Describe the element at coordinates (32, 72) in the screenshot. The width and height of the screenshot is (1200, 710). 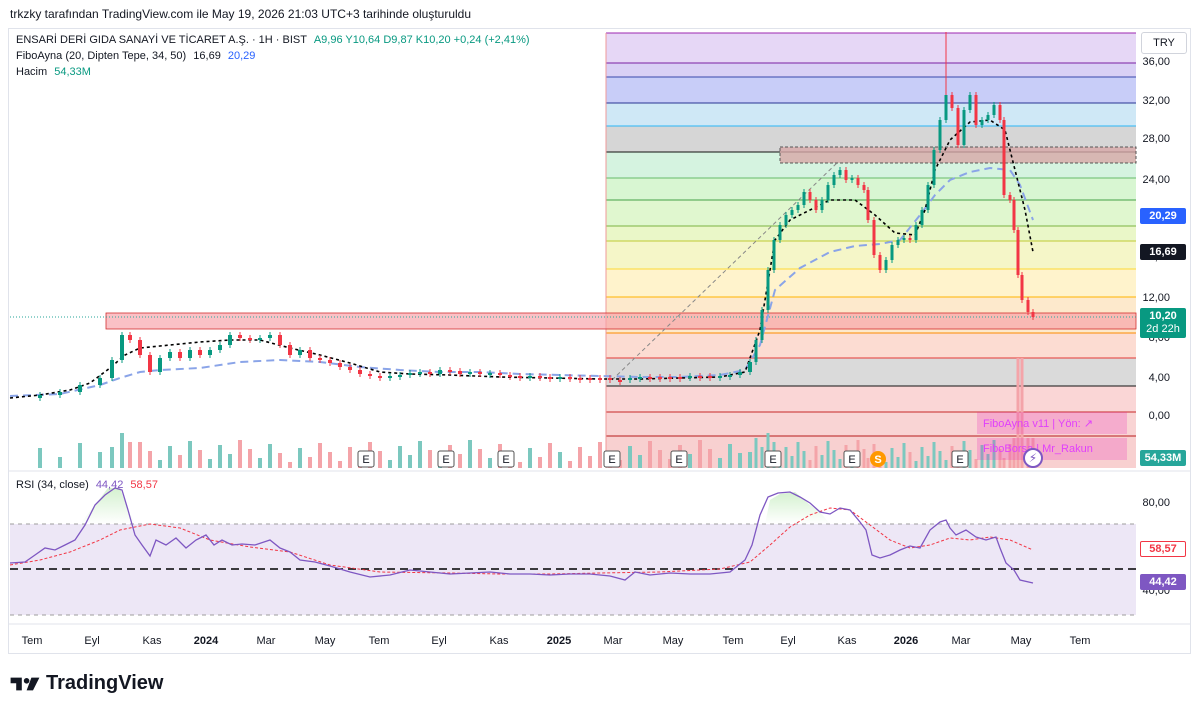
I see `volume-label: Hacim` at that location.